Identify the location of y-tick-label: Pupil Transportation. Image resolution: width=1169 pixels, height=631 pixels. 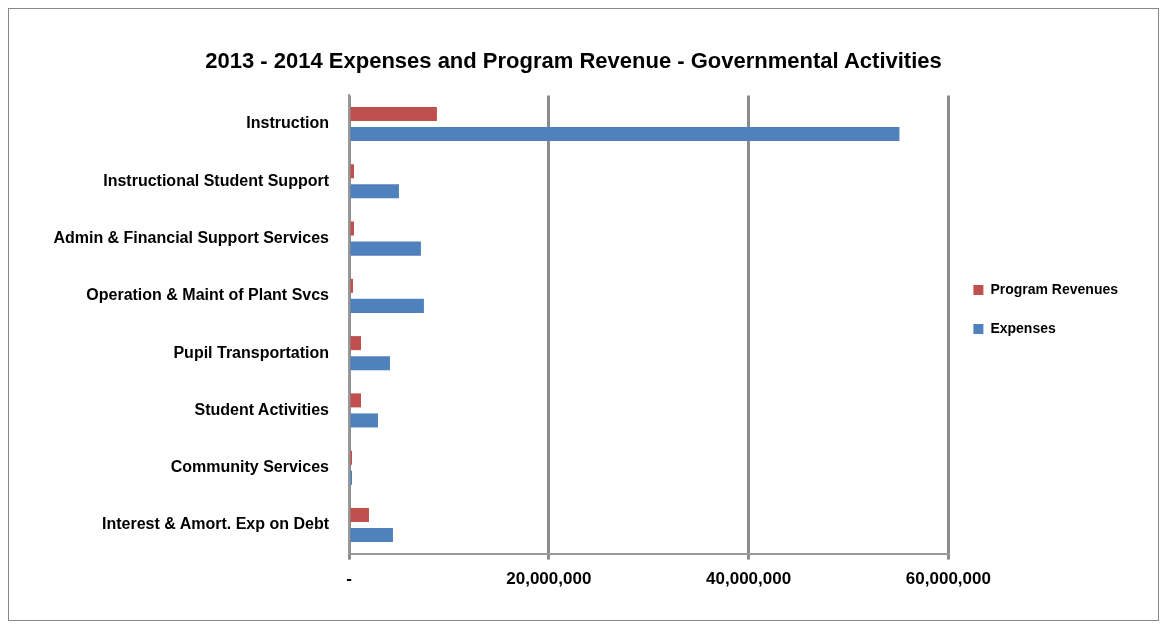
(251, 352).